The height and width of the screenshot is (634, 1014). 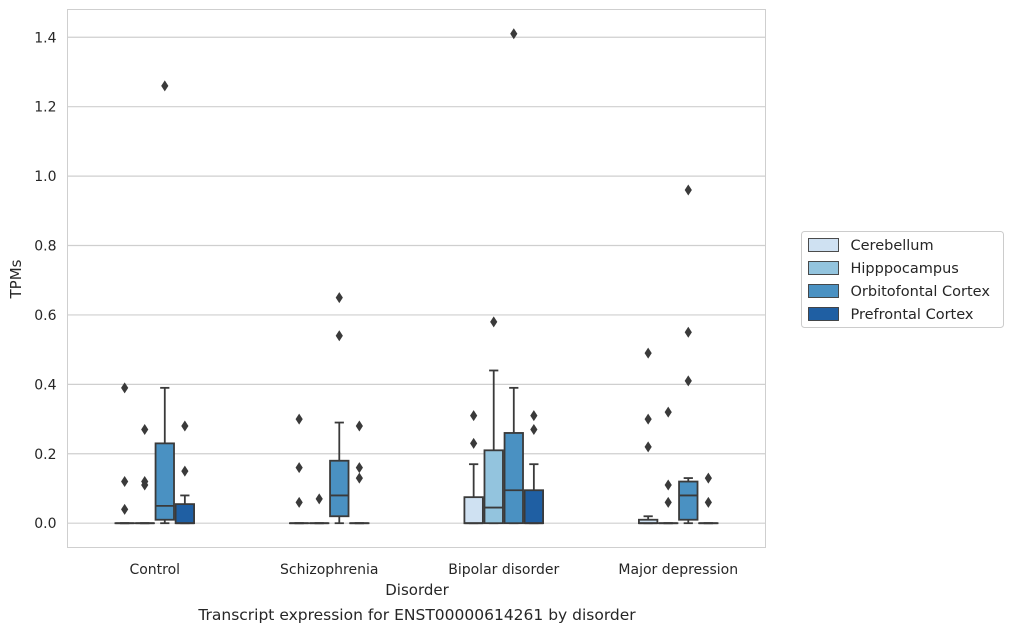 I want to click on legend-item: Hipppocampus, so click(x=883, y=269).